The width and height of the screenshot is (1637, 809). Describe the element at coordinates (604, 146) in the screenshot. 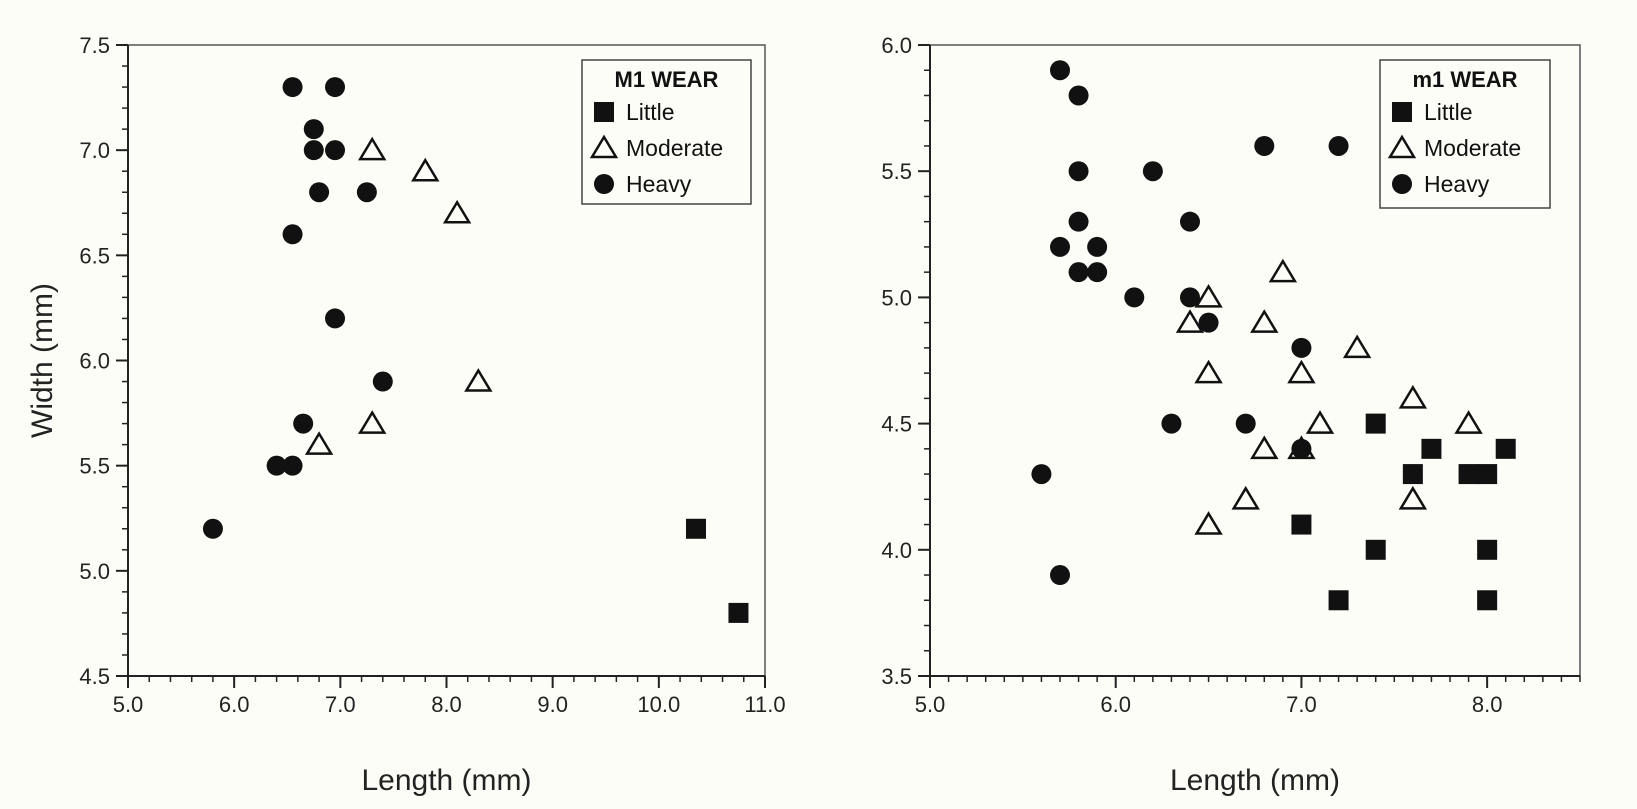

I see `legend-marker-moderate` at that location.